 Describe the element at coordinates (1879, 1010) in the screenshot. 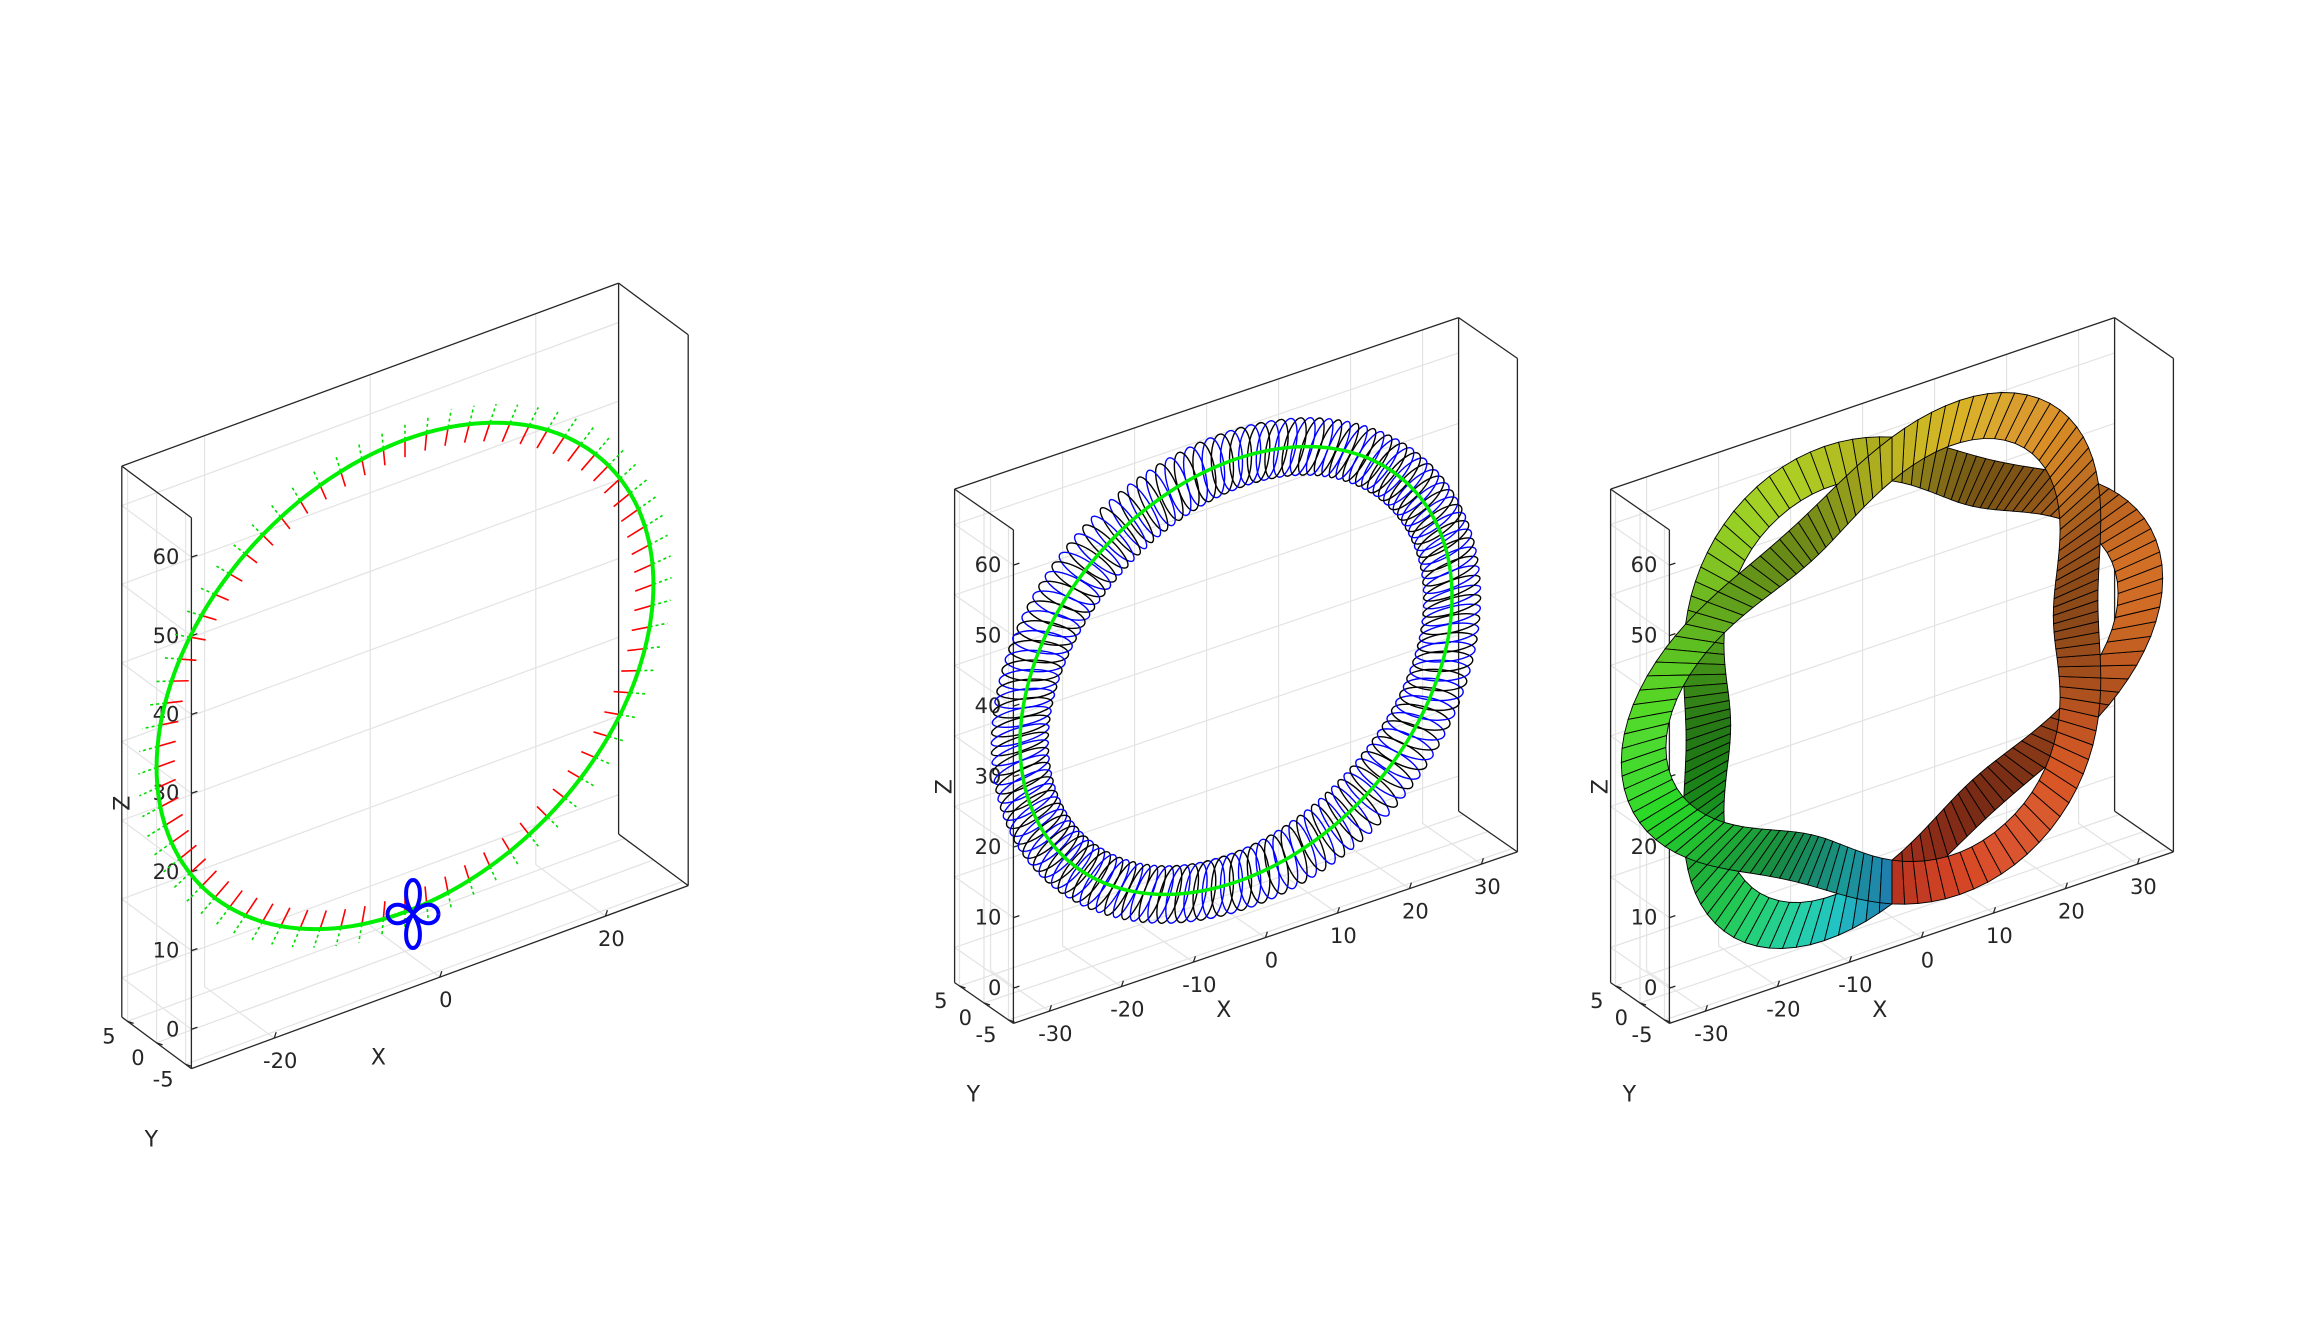

I see `x-axis-label: X` at that location.